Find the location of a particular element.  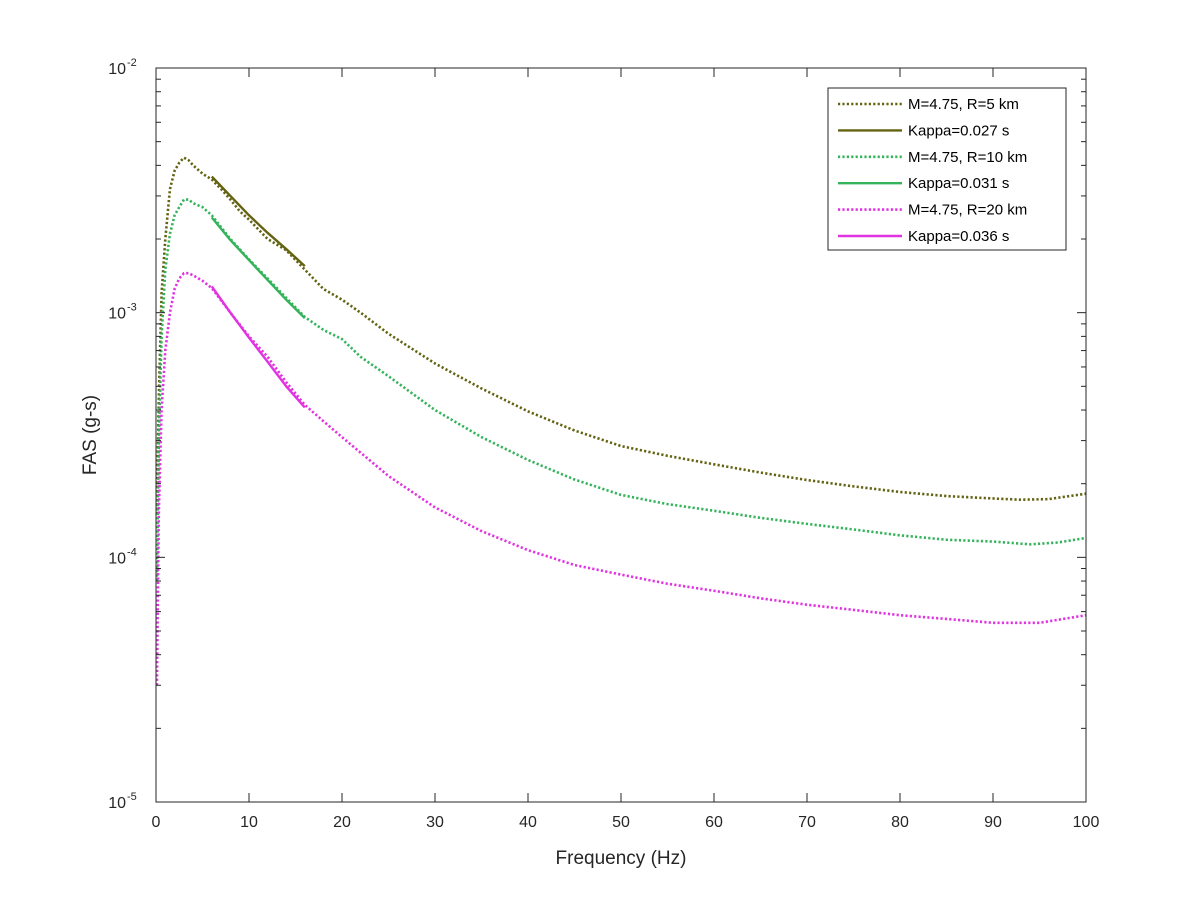

x-tick-label: 30 is located at coordinates (435, 822).